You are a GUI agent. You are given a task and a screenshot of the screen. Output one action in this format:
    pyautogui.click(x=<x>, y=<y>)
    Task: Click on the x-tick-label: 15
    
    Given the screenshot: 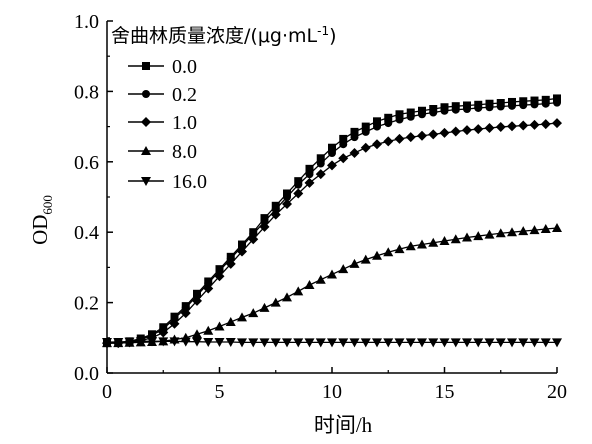 What is the action you would take?
    pyautogui.click(x=445, y=392)
    